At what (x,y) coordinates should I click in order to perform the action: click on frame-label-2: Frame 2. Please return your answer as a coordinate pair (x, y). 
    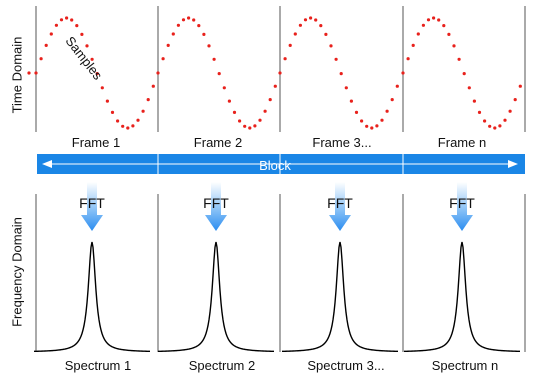
    Looking at the image, I should click on (218, 142).